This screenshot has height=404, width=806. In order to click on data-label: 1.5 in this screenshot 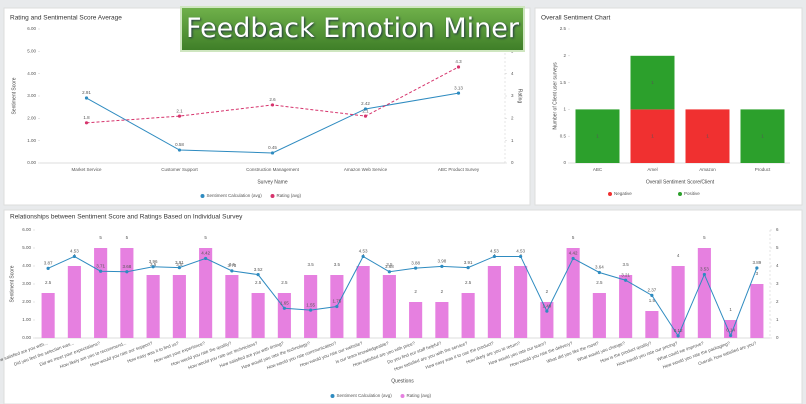, I will do `click(652, 300)`.